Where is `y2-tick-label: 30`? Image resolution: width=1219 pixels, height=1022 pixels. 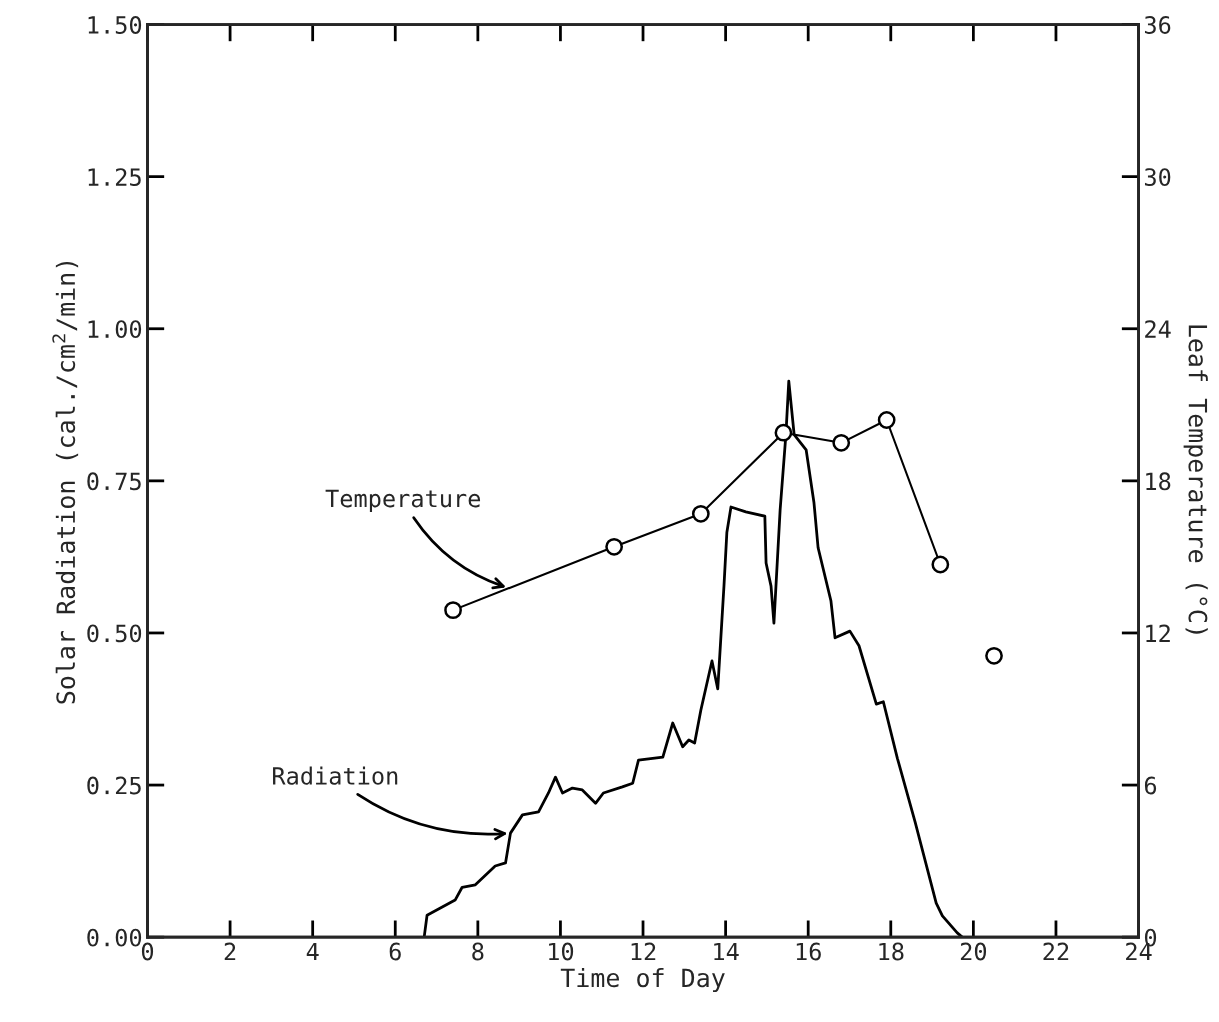 y2-tick-label: 30 is located at coordinates (1157, 177).